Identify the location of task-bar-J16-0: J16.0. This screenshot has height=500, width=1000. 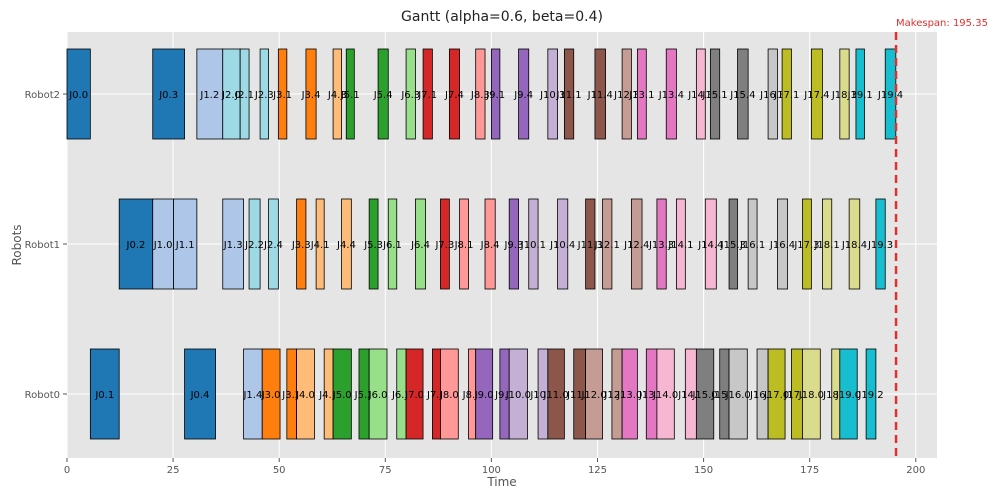
(738, 394).